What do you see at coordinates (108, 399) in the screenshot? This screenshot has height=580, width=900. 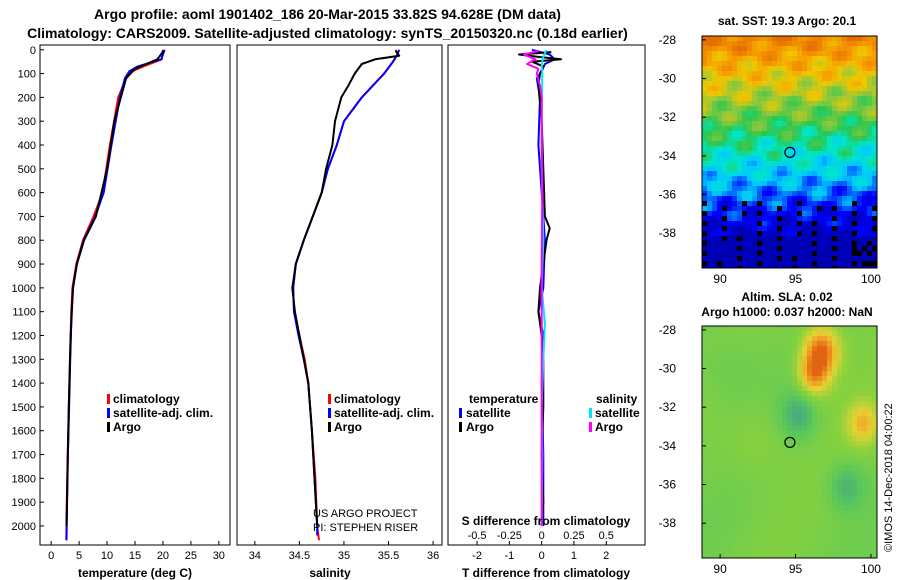 I see `legend-marker-climatology` at bounding box center [108, 399].